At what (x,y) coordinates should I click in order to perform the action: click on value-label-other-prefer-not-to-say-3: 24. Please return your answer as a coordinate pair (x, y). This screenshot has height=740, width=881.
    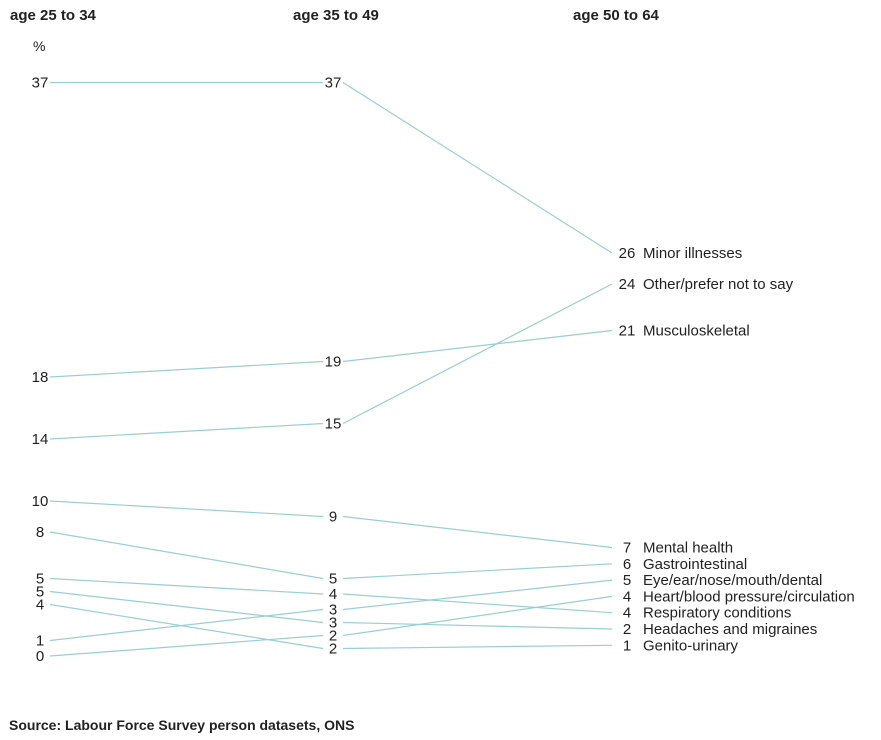
    Looking at the image, I should click on (627, 284).